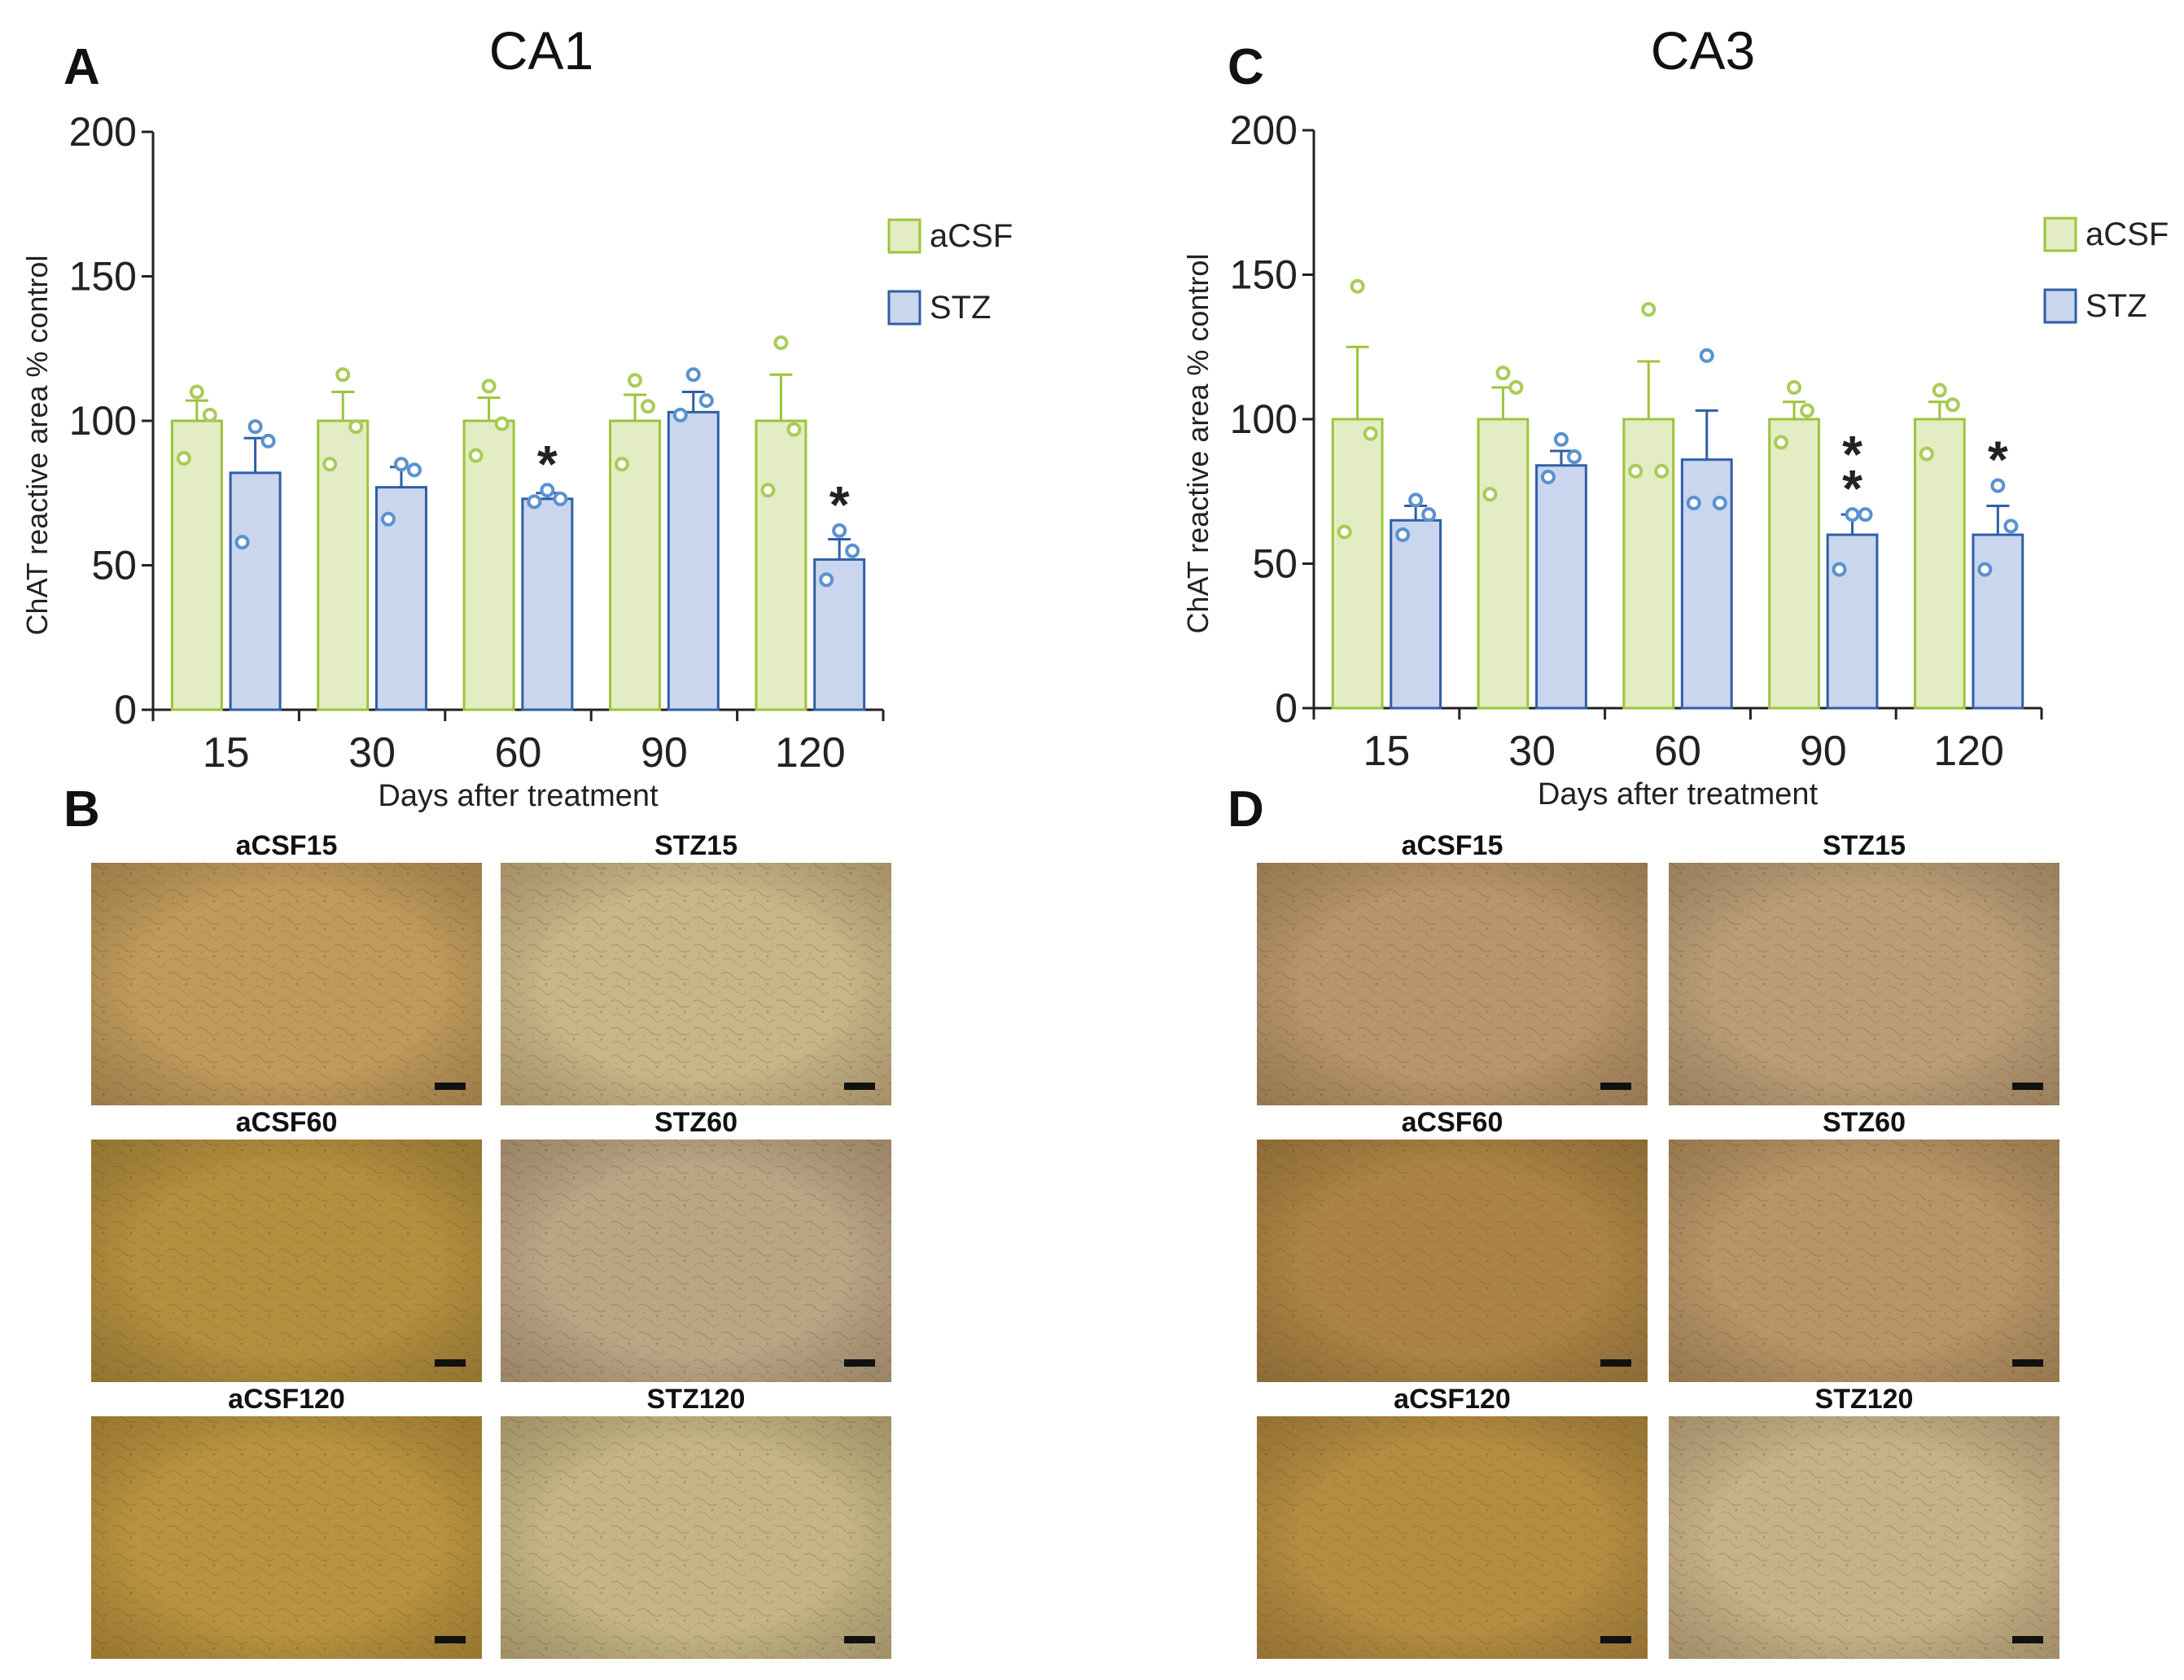  I want to click on panel-letter-a: A, so click(81, 67).